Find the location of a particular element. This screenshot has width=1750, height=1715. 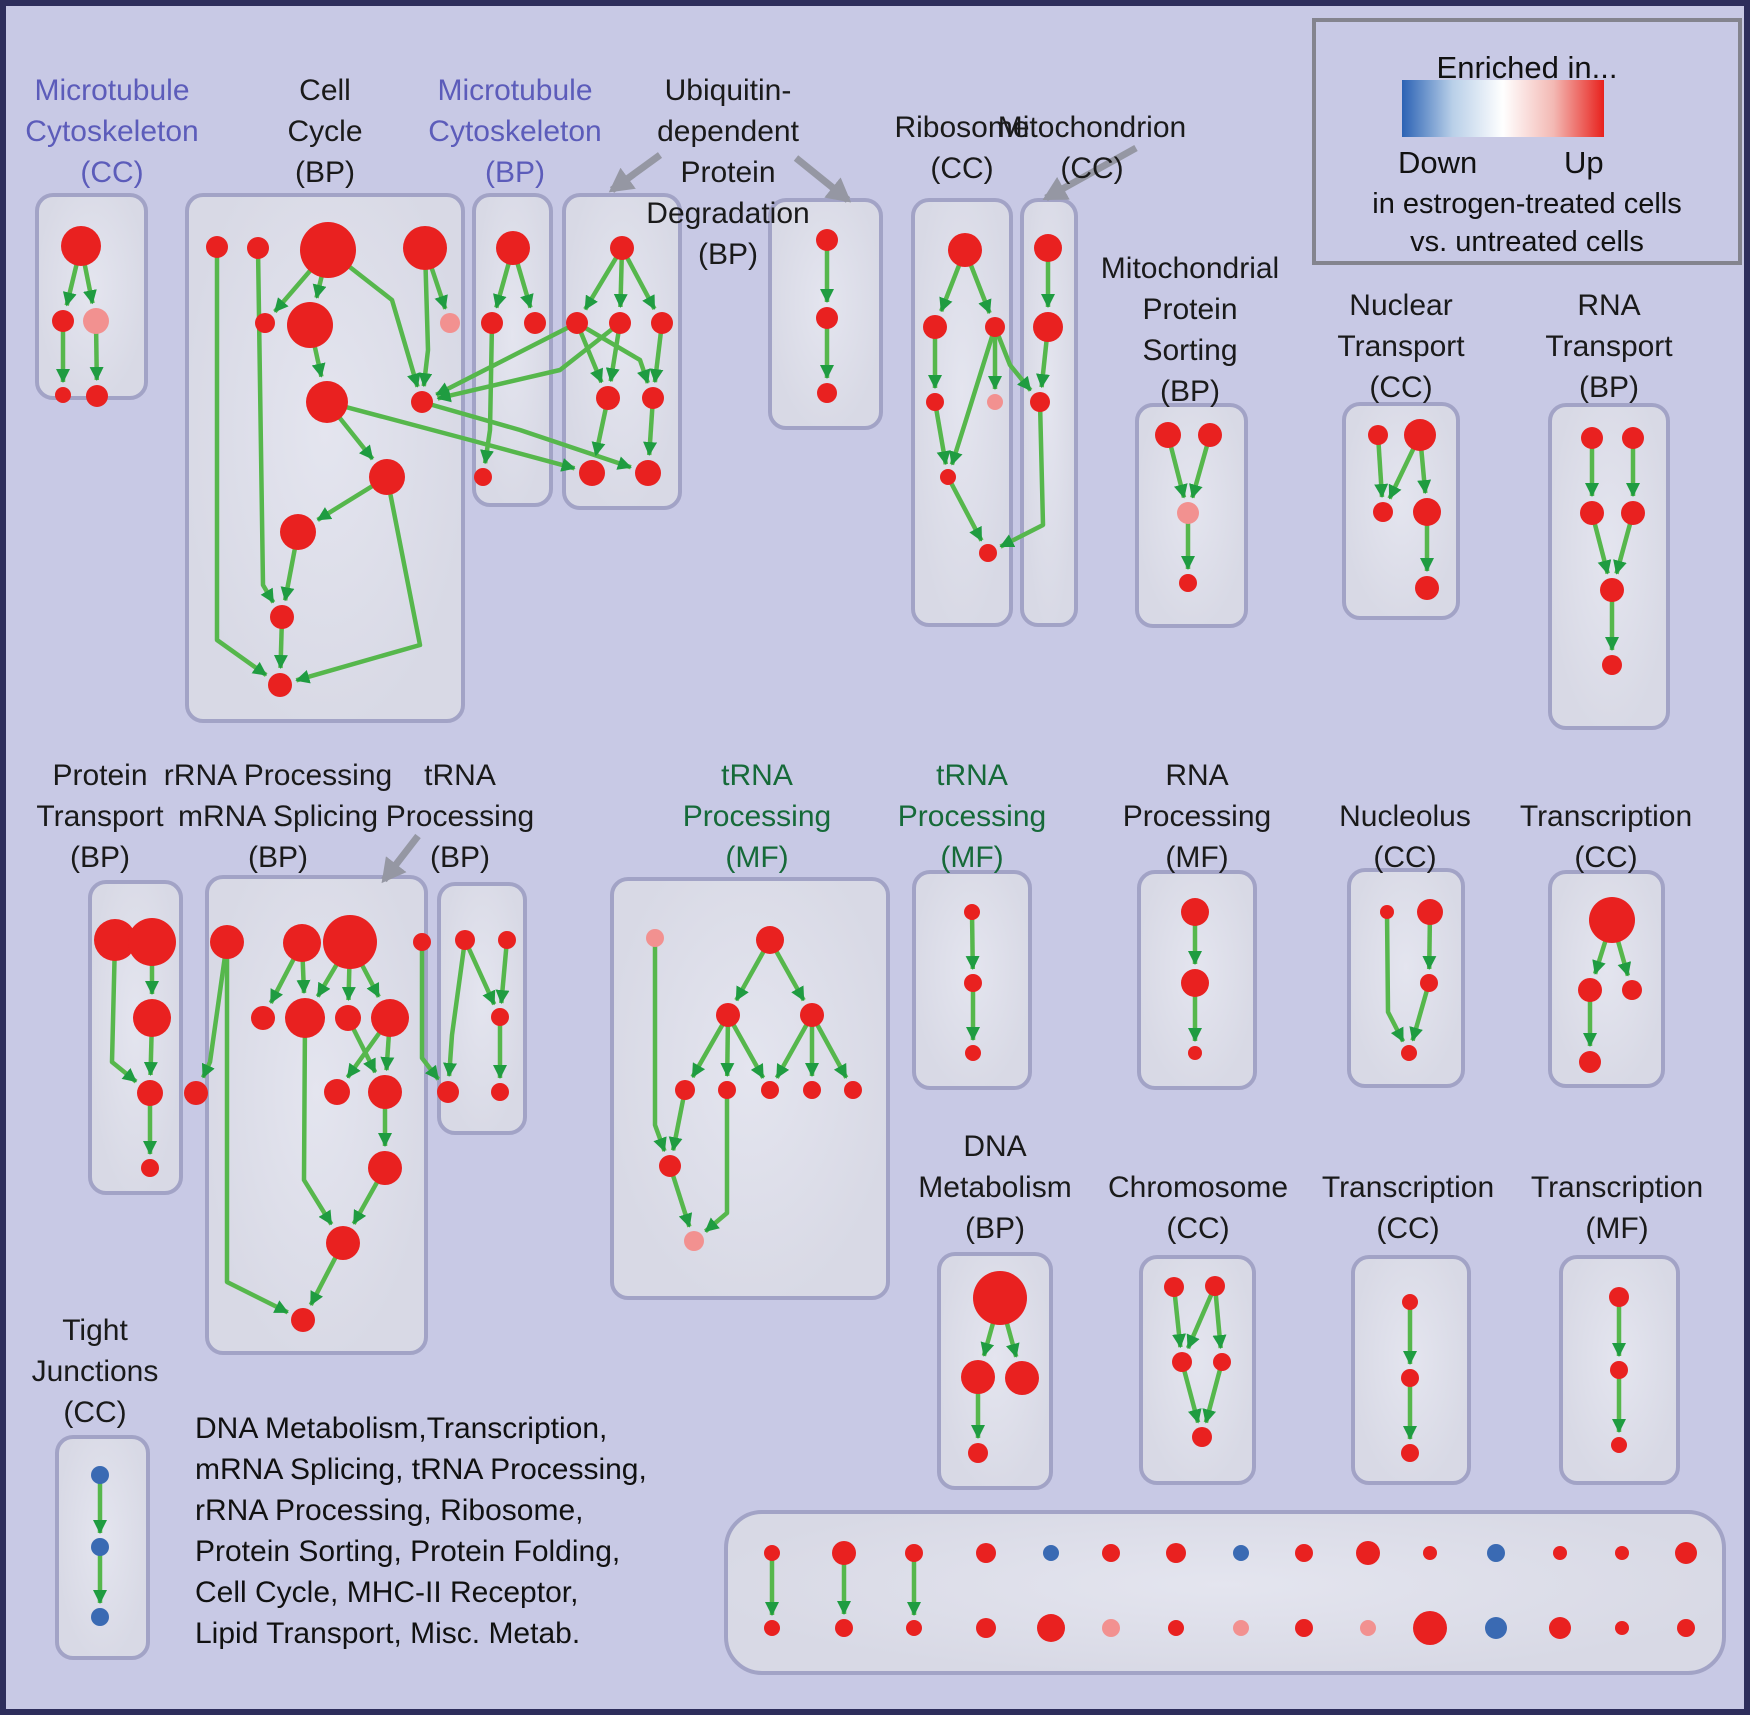

node-bb2 is located at coordinates (844, 1628).